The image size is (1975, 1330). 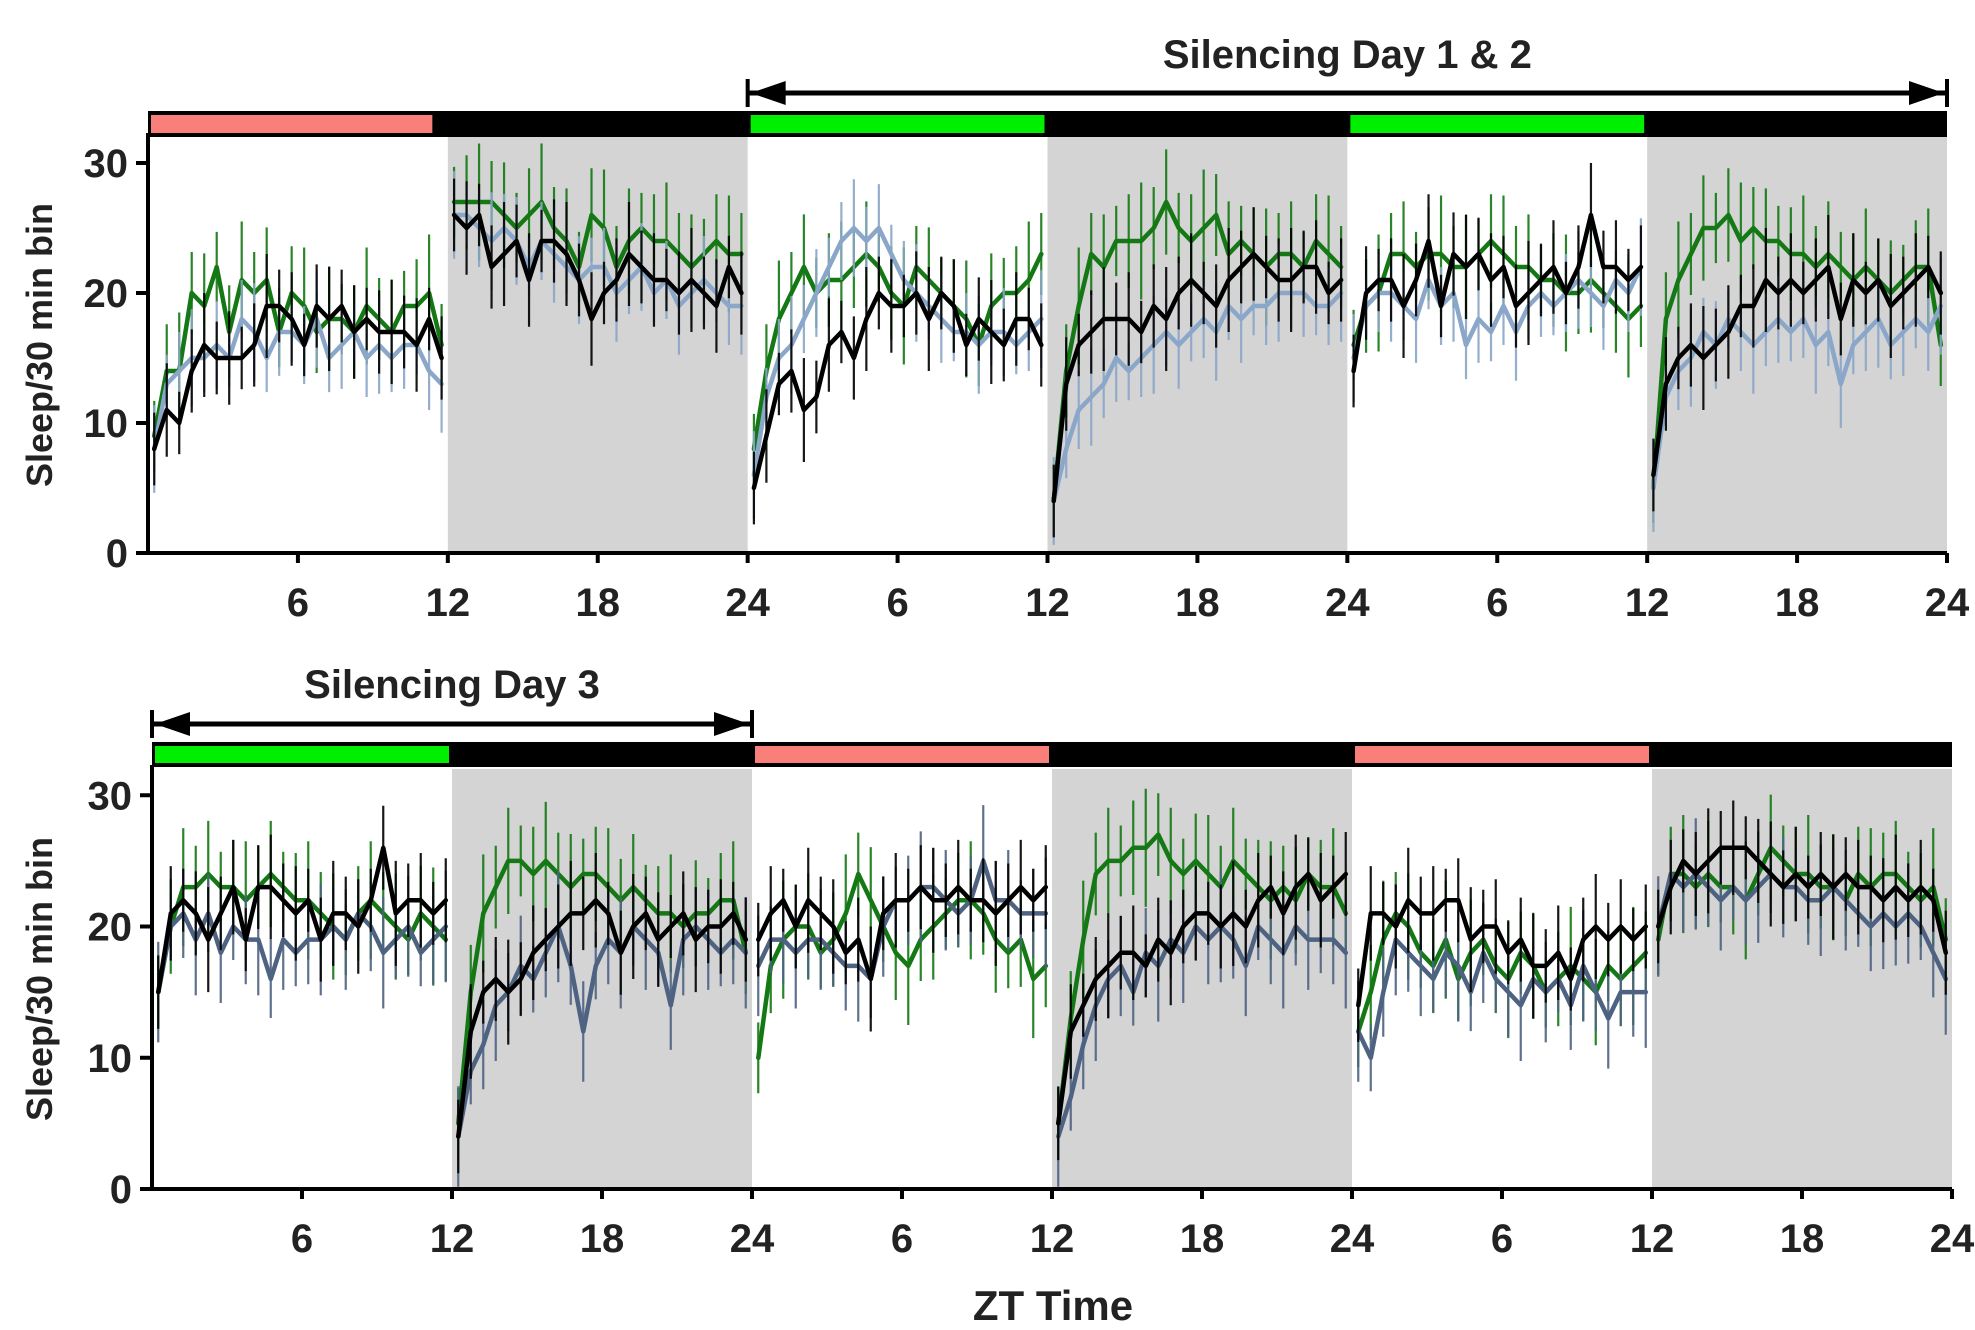 What do you see at coordinates (1347, 55) in the screenshot?
I see `annotation-label: Silencing Day 1 & 2` at bounding box center [1347, 55].